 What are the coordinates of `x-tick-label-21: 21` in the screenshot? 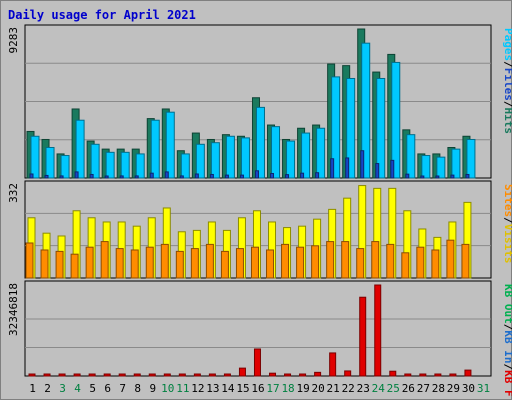 It's located at (333, 388).